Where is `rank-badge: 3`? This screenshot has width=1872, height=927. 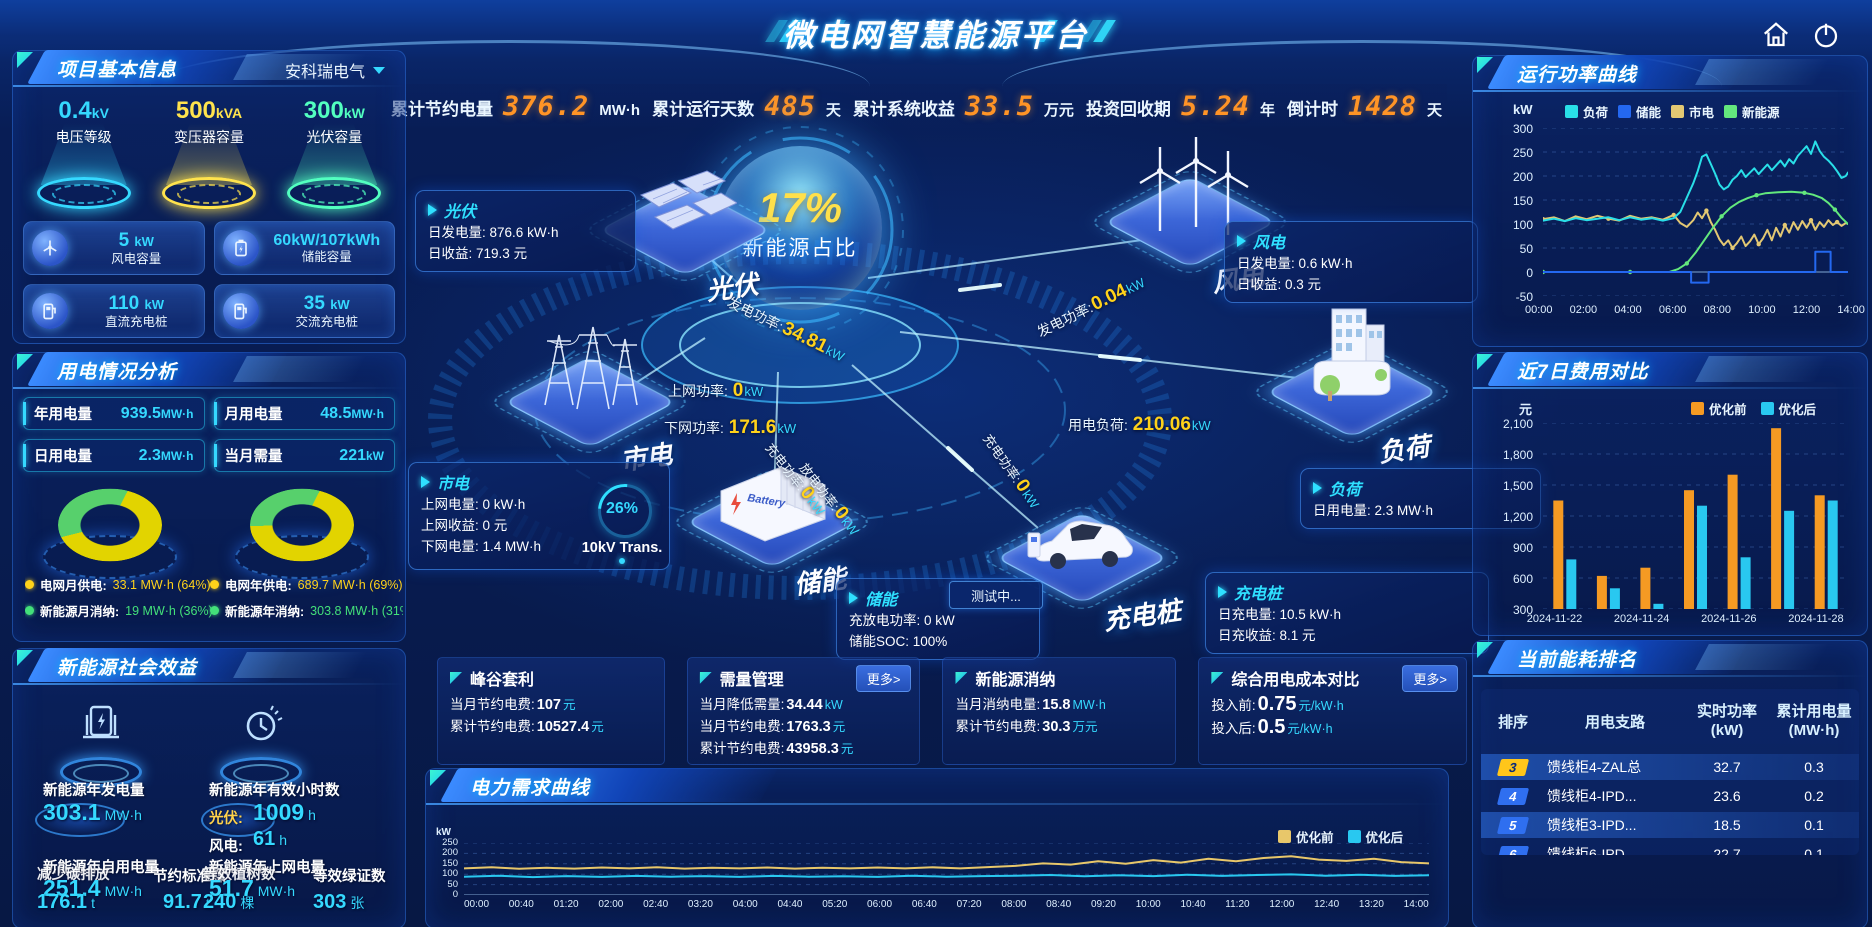
rank-badge: 3 is located at coordinates (1513, 767).